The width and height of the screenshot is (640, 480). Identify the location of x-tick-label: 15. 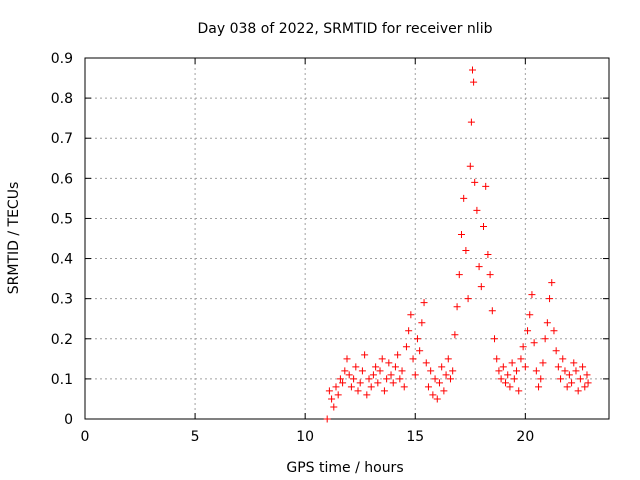
(415, 437).